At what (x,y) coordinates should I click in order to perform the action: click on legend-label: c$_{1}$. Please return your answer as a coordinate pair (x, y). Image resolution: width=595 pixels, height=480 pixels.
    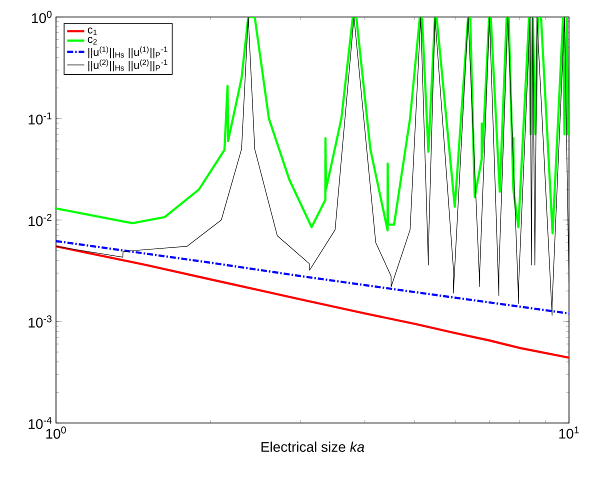
    Looking at the image, I should click on (92, 32).